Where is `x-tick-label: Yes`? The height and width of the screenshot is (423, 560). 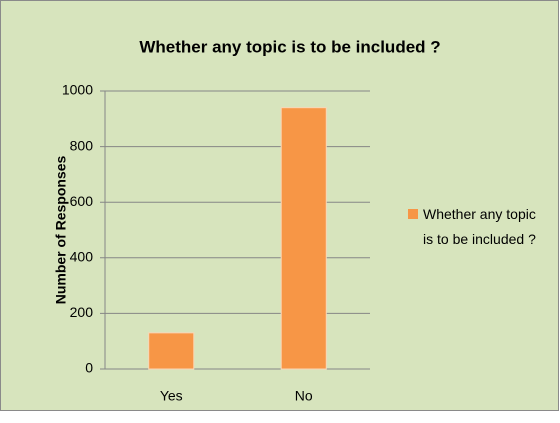 x-tick-label: Yes is located at coordinates (171, 396).